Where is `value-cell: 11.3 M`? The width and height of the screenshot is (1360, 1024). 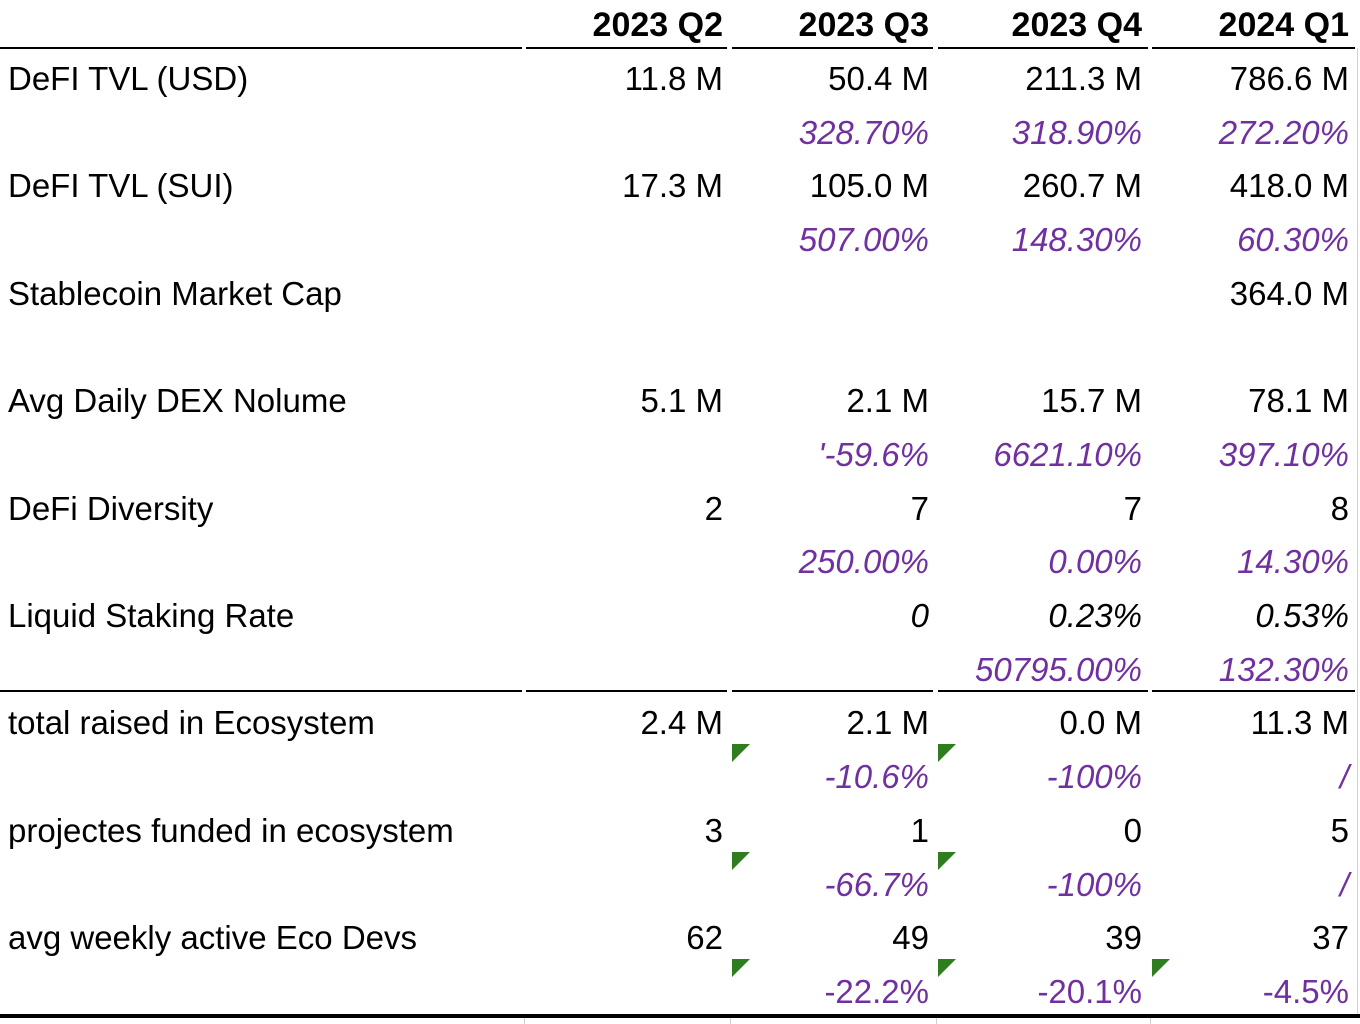 value-cell: 11.3 M is located at coordinates (1299, 723).